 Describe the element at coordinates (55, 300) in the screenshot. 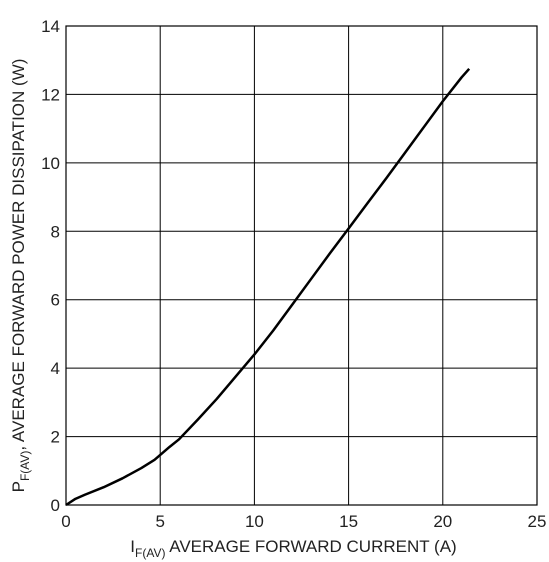

I see `y-tick-label: 6` at that location.